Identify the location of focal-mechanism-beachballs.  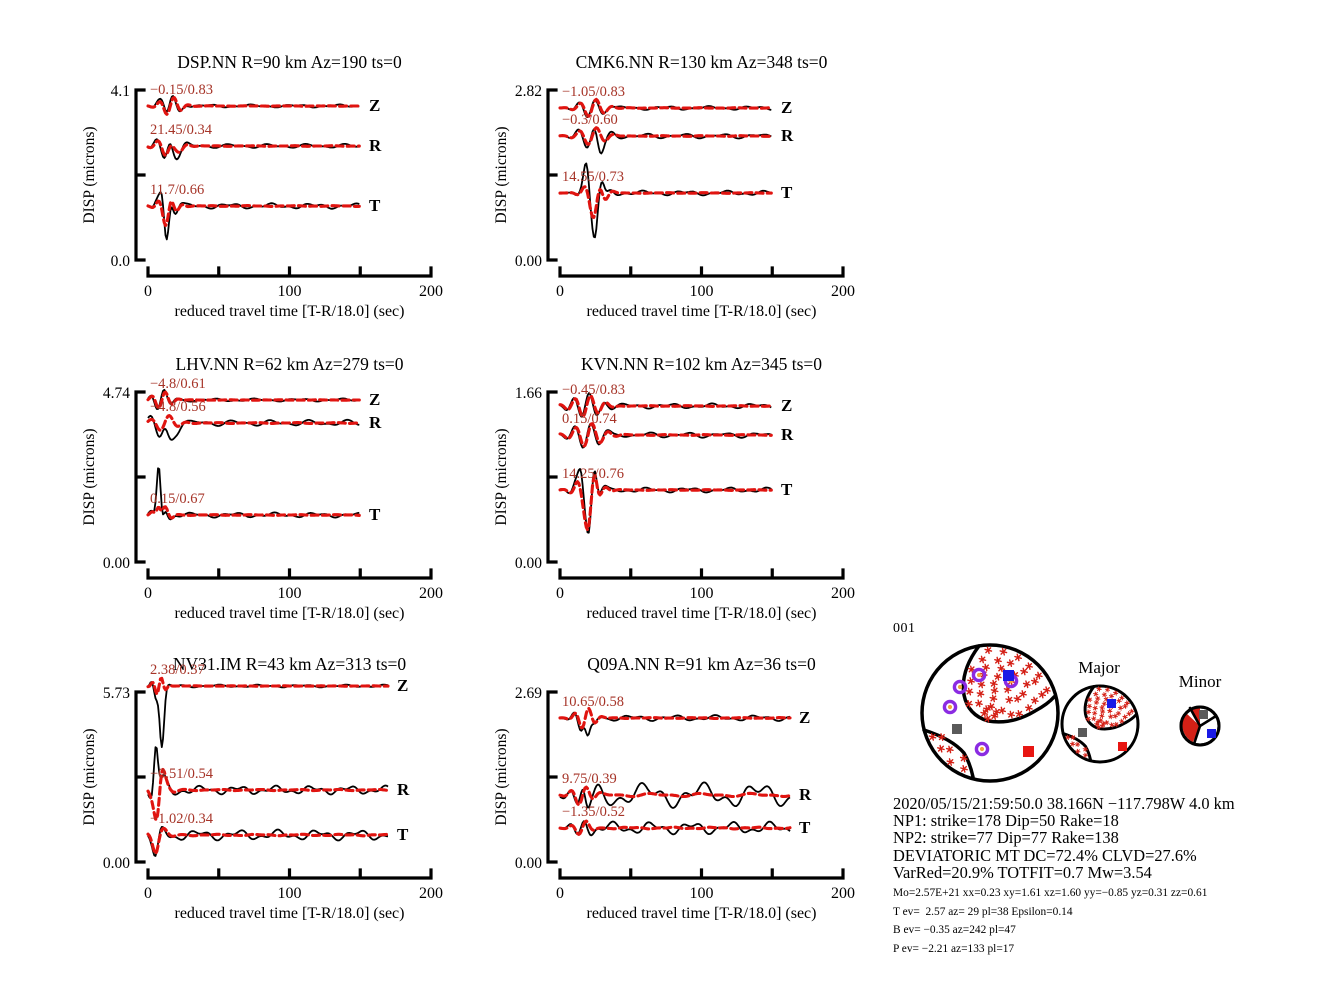
(1070, 713).